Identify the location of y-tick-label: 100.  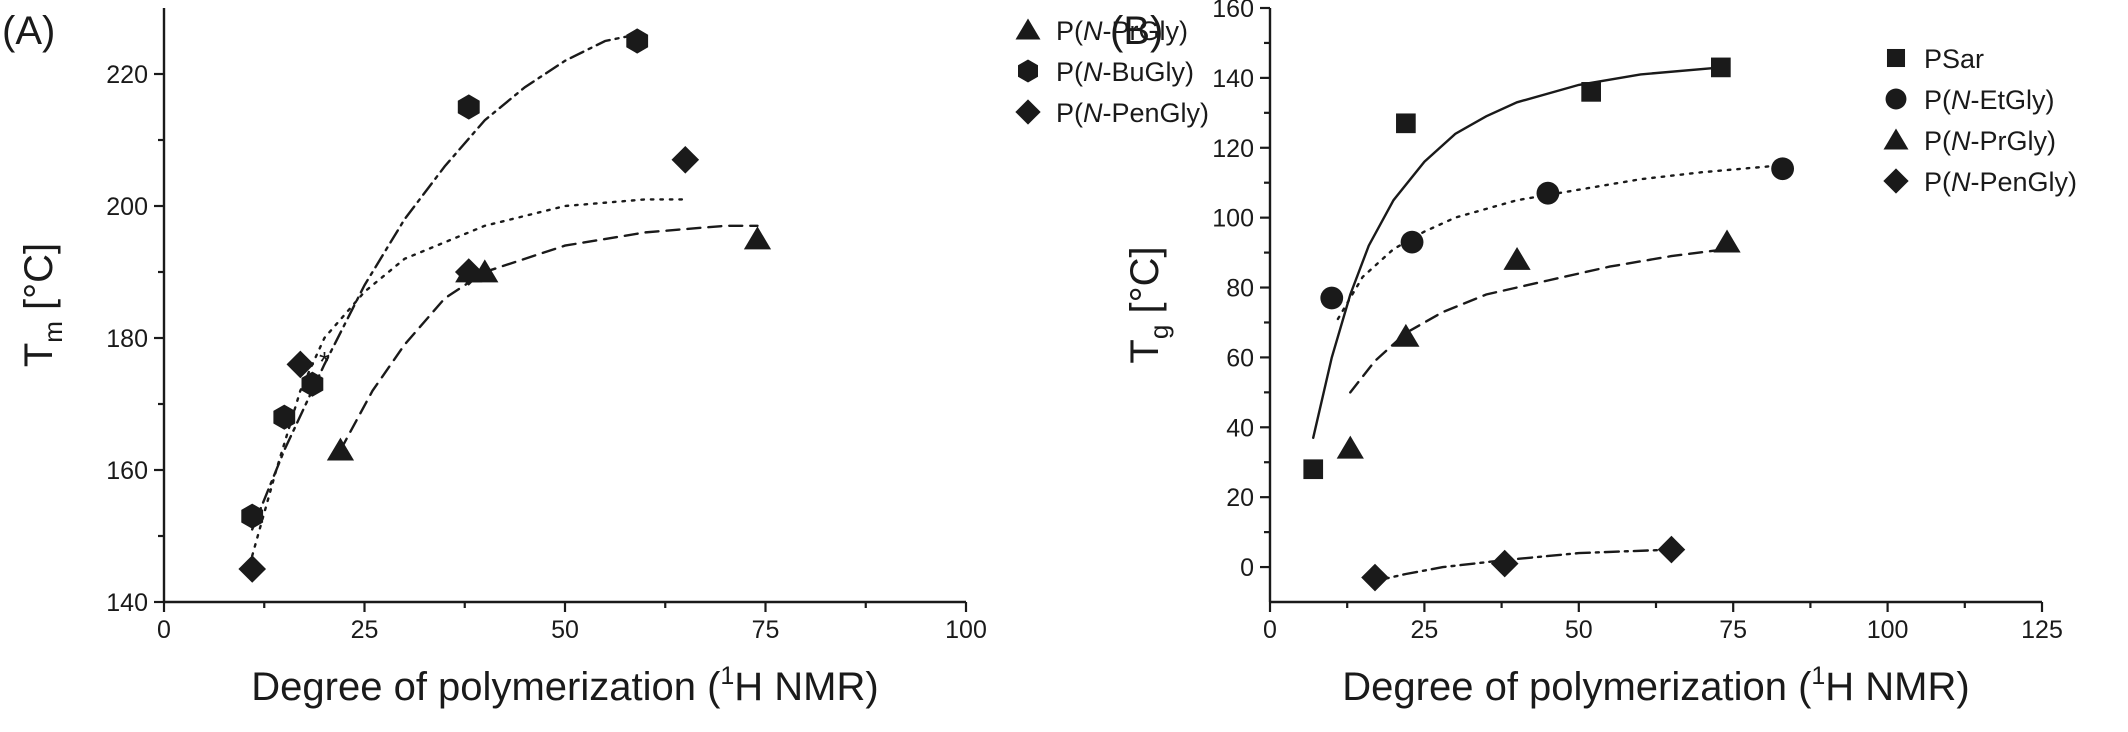
(1233, 219).